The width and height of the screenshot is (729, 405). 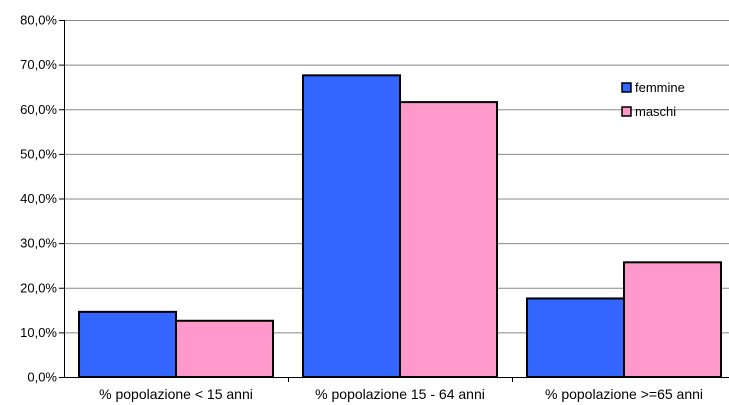 I want to click on y-tick-label: 10,0%, so click(x=38, y=332).